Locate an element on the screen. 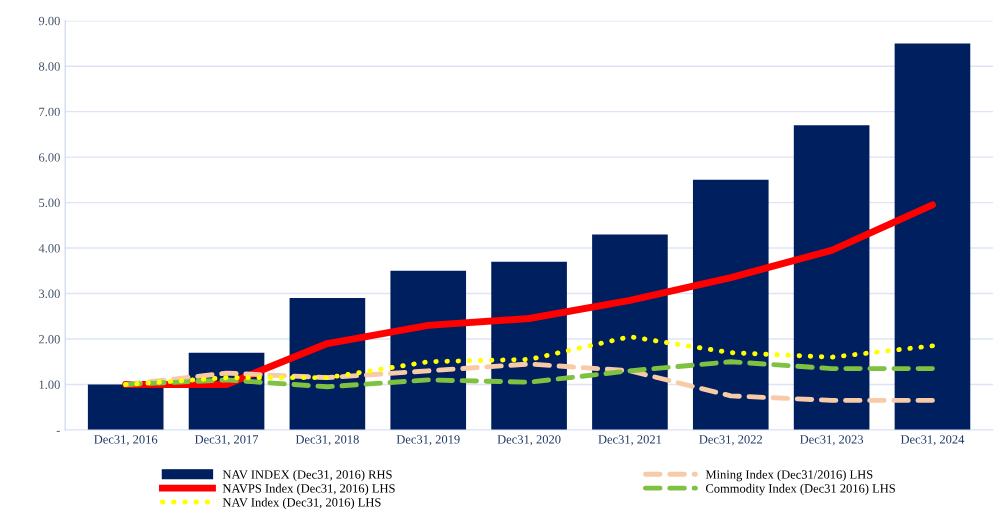  x-tick-label: Dec31, 2024 is located at coordinates (932, 440).